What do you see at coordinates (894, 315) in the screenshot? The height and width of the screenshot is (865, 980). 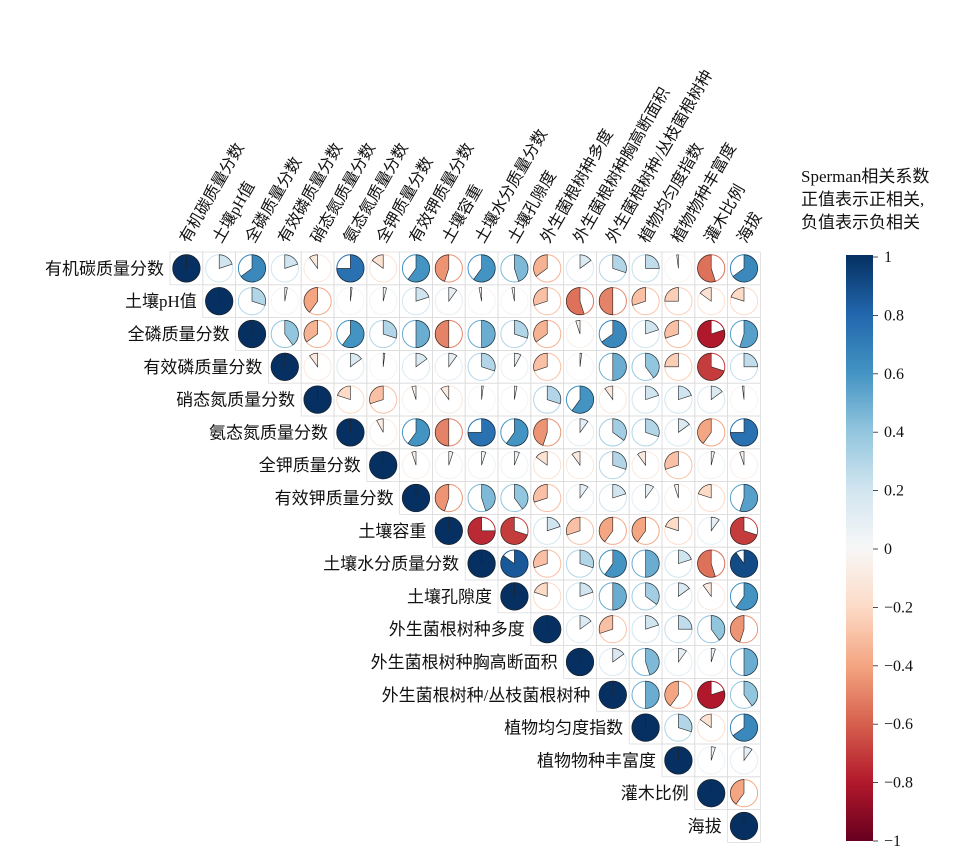 I see `colorbar-tick-label: 0.8` at bounding box center [894, 315].